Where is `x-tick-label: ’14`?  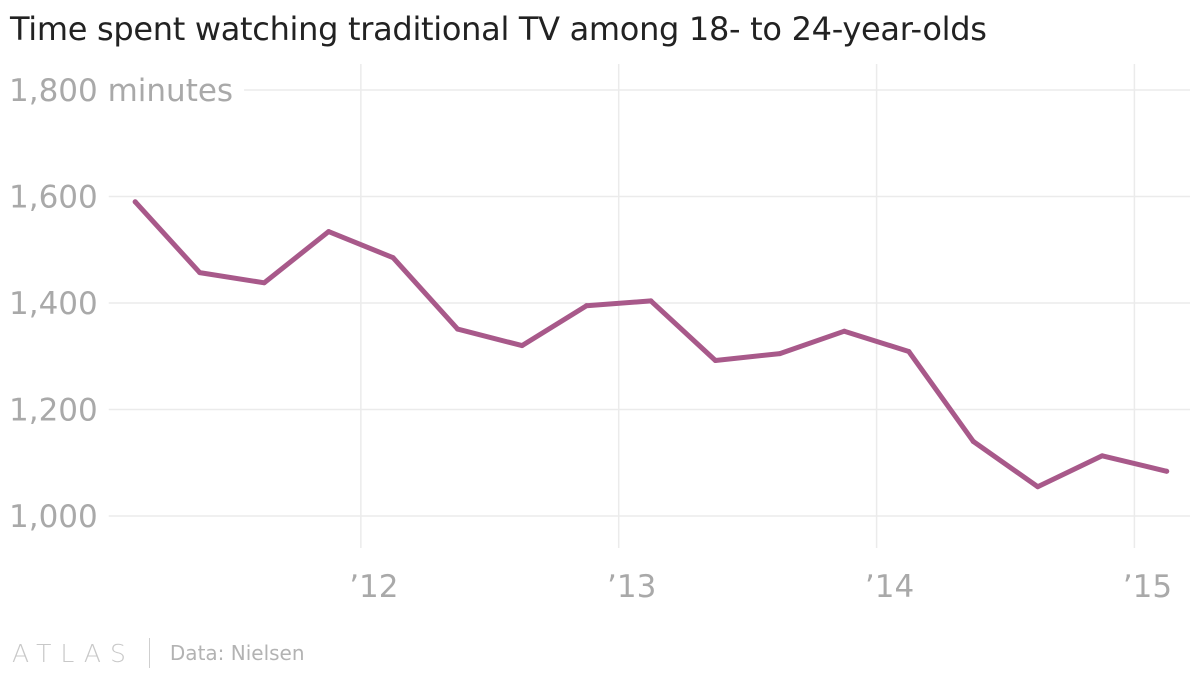 x-tick-label: ’14 is located at coordinates (889, 587).